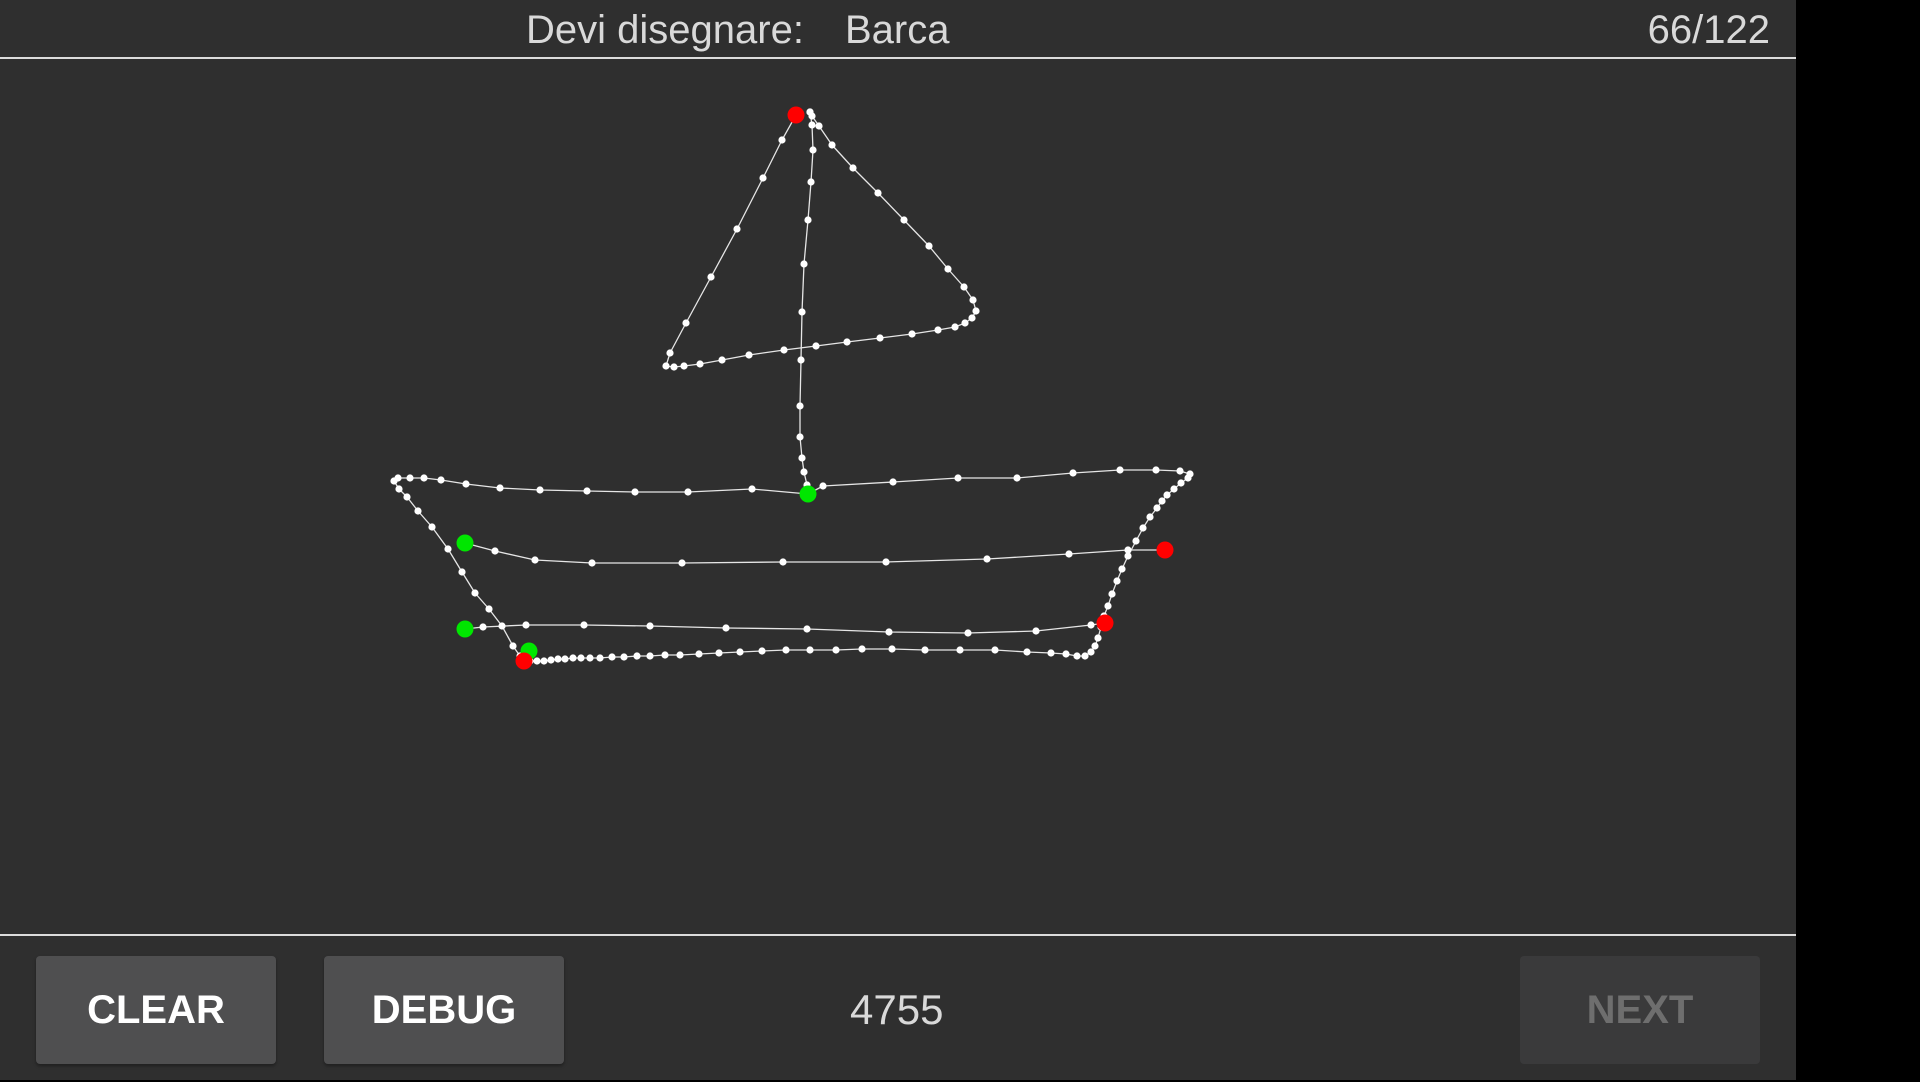 The image size is (1920, 1082). What do you see at coordinates (897, 30) in the screenshot?
I see `prompt-word: Barca` at bounding box center [897, 30].